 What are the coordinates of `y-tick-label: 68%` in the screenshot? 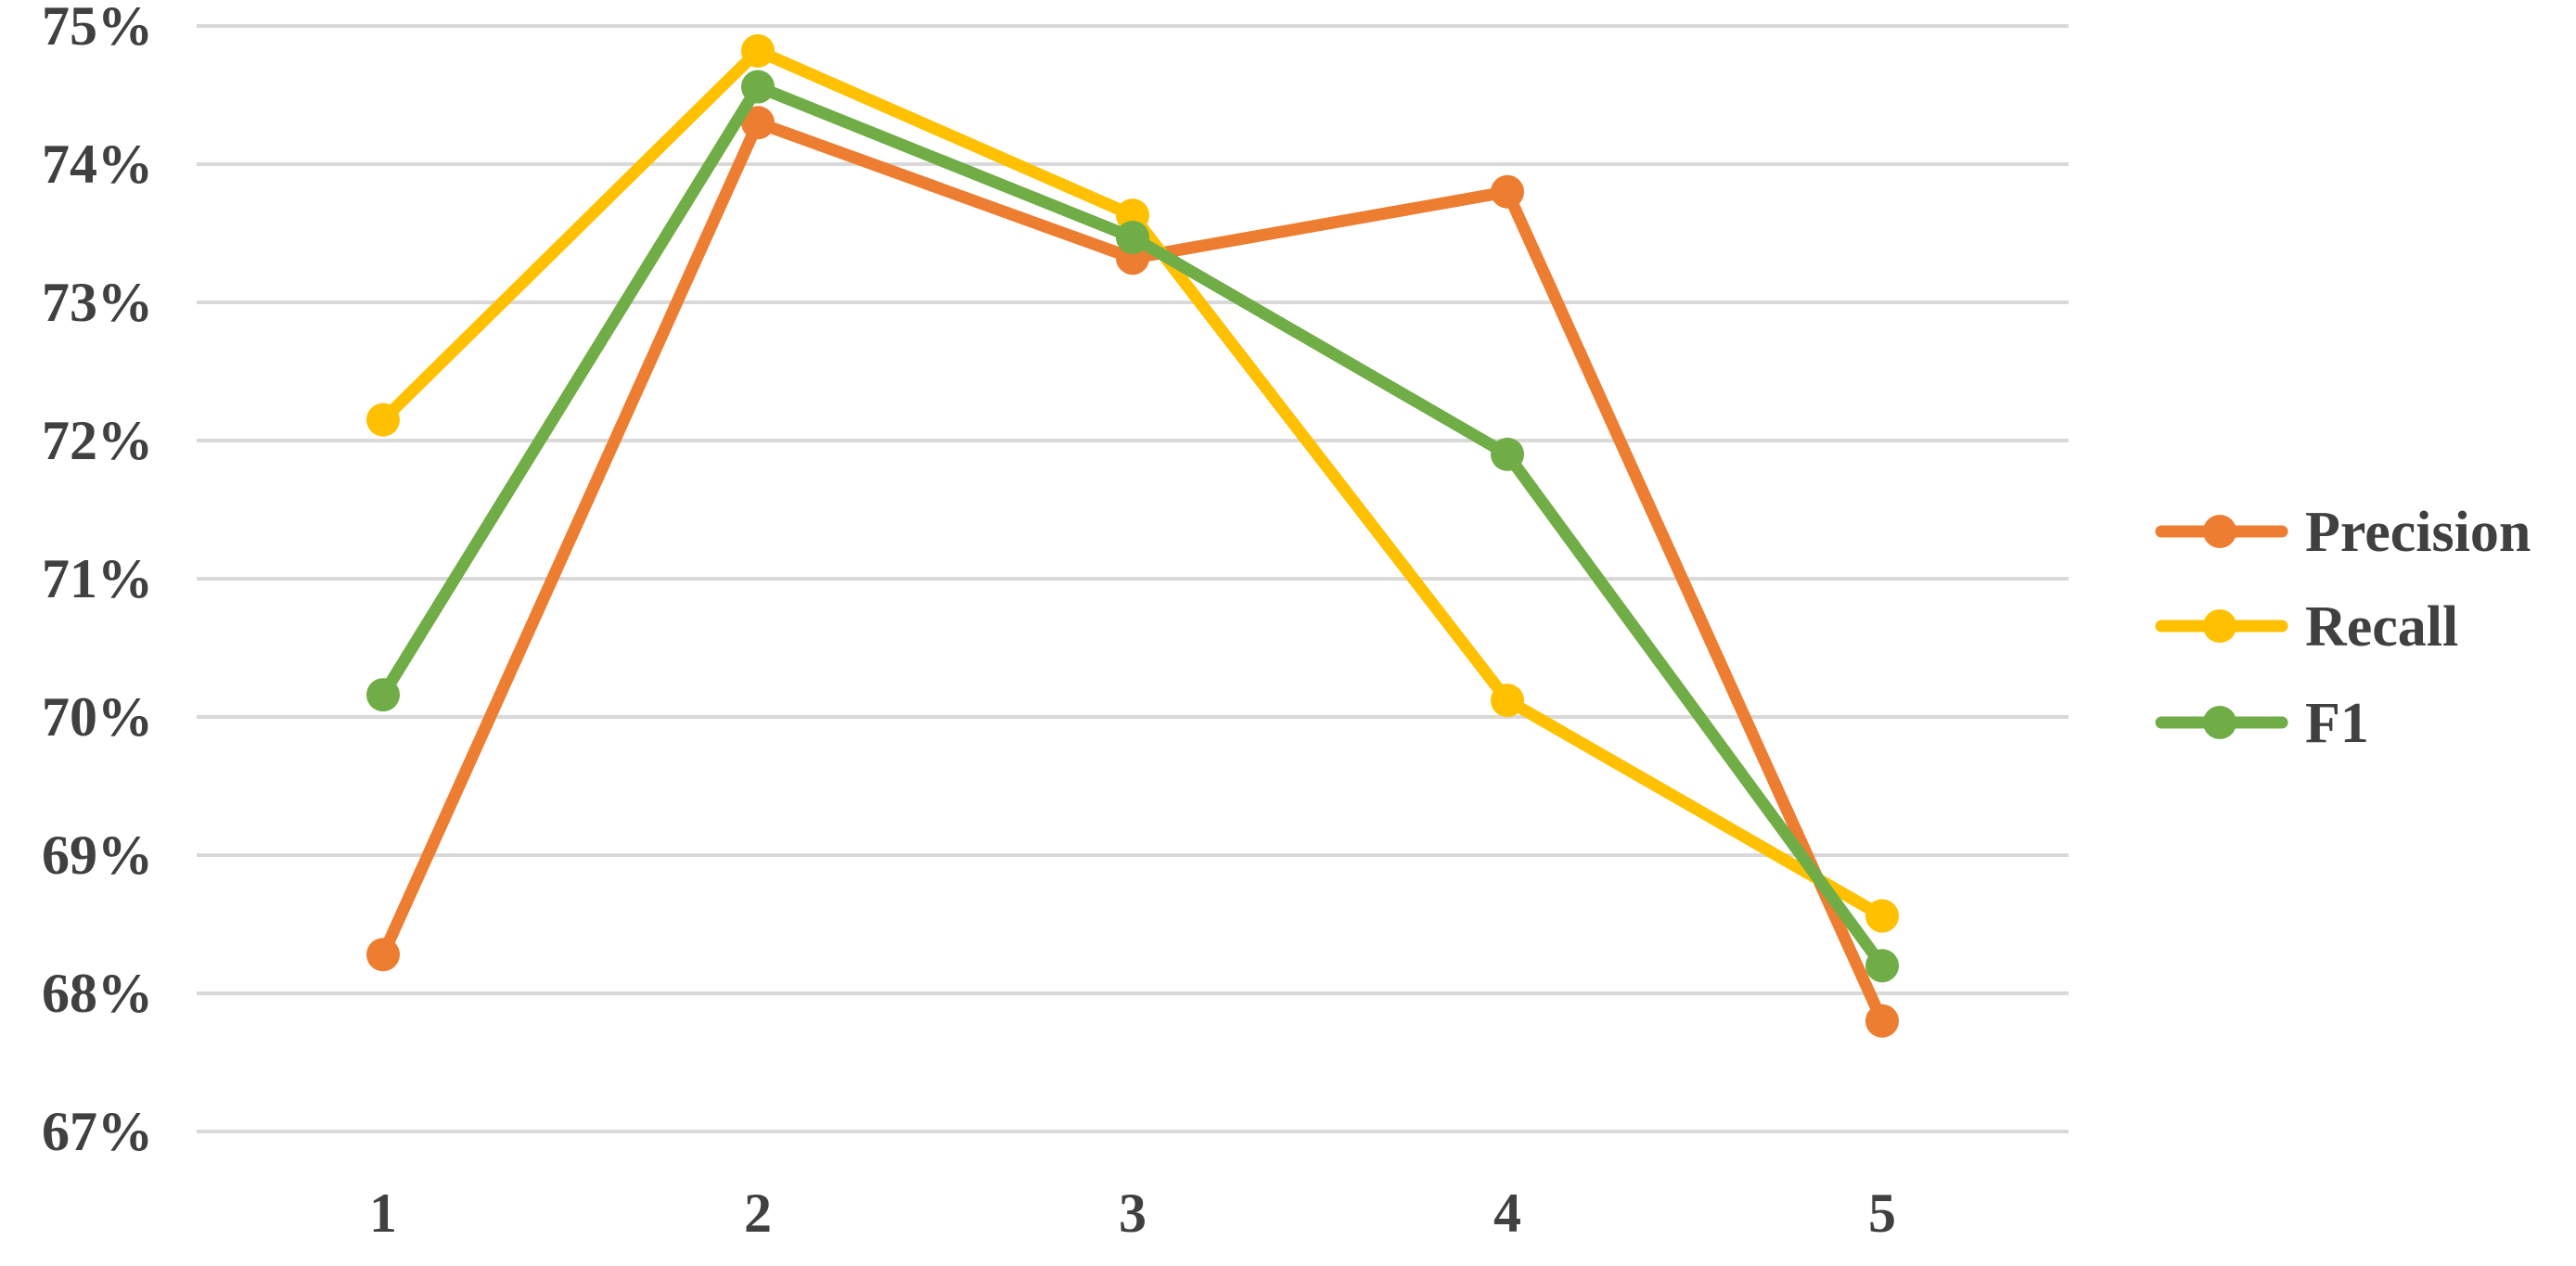 It's located at (97, 993).